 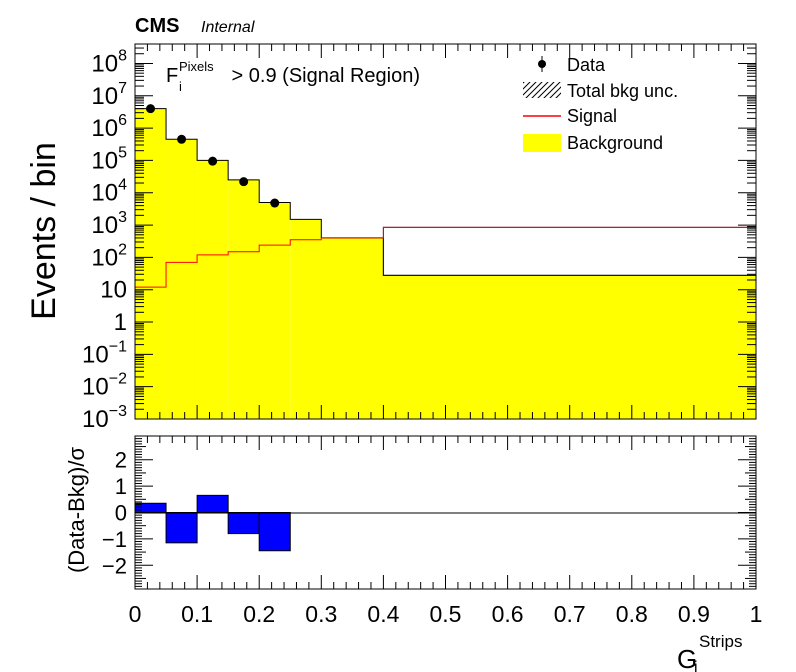 I want to click on legend-unc-swatch, so click(x=542, y=90).